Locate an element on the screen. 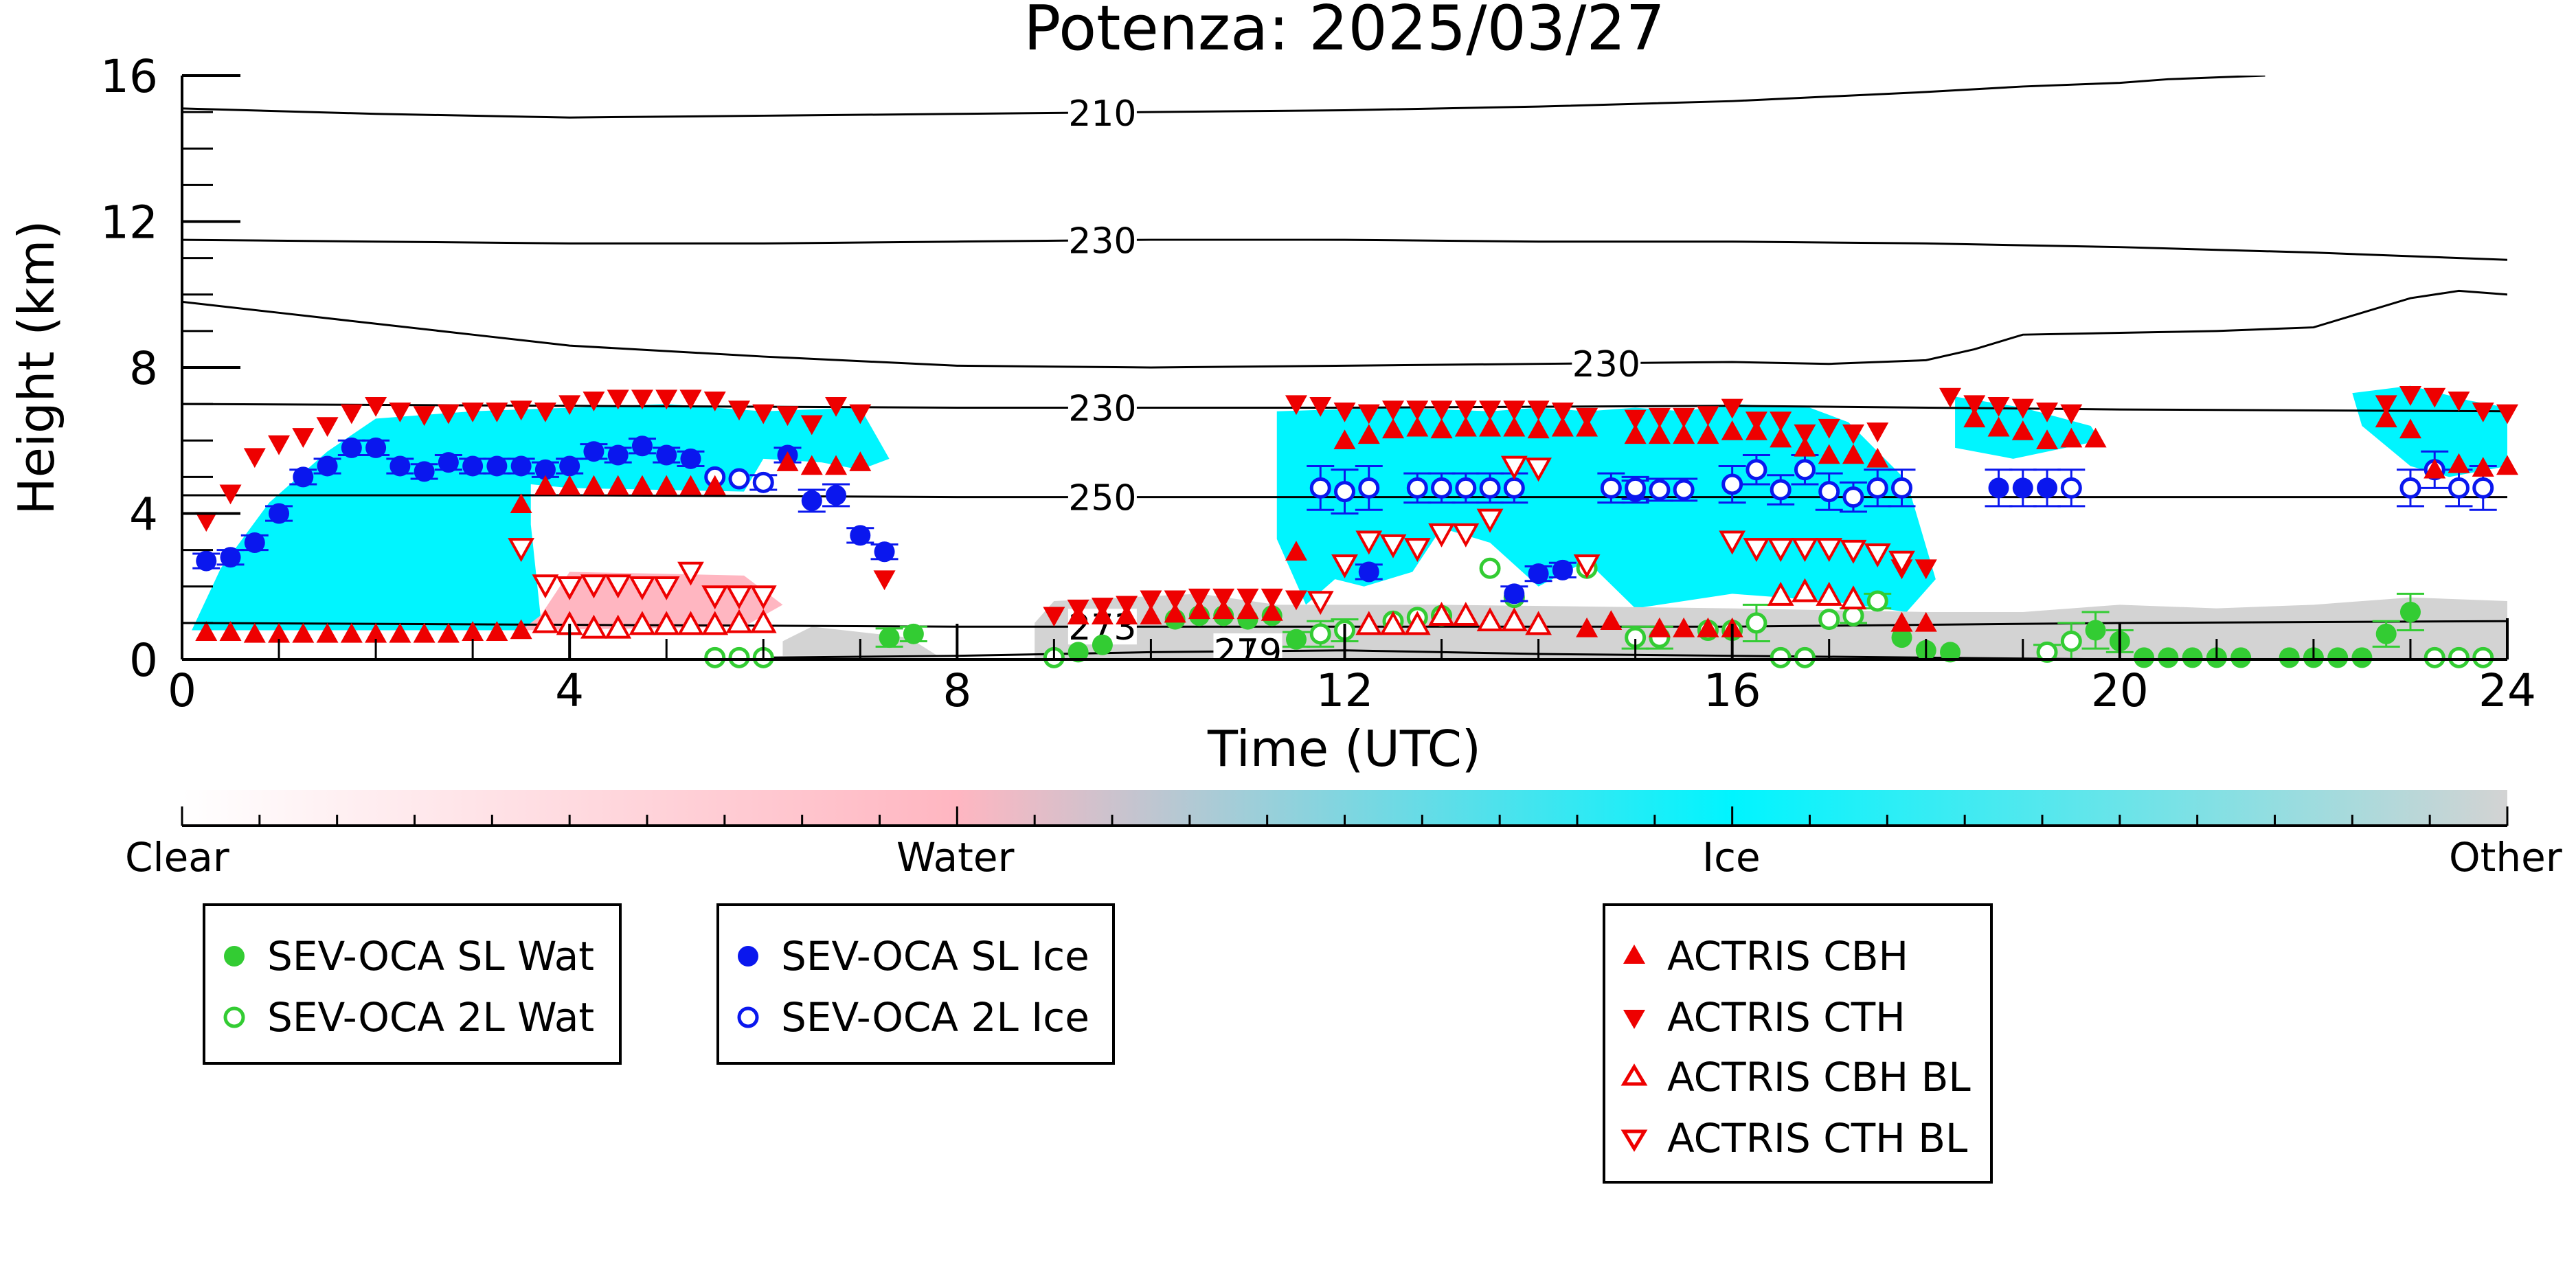 The height and width of the screenshot is (1288, 2576). x-tick-label: 0 is located at coordinates (182, 690).